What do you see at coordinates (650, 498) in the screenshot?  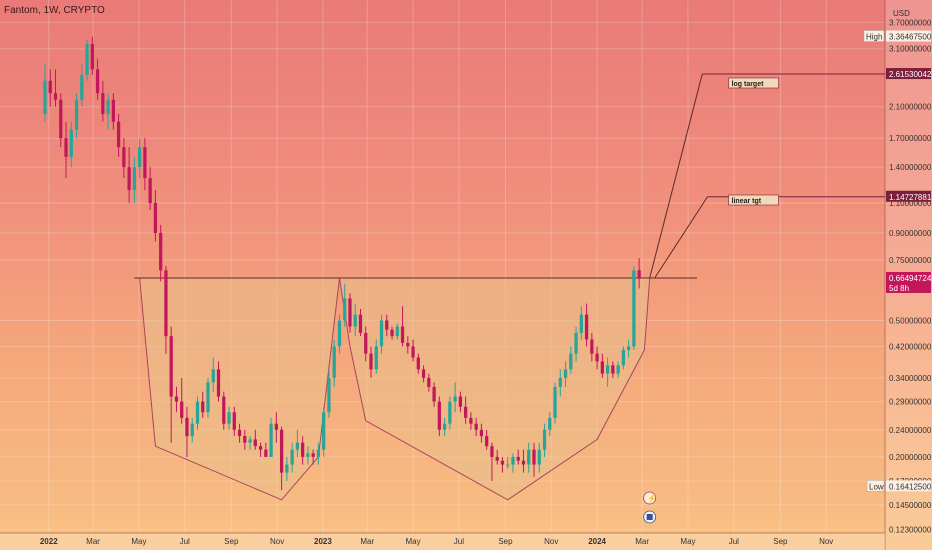 I see `flash-icon: ⚡` at bounding box center [650, 498].